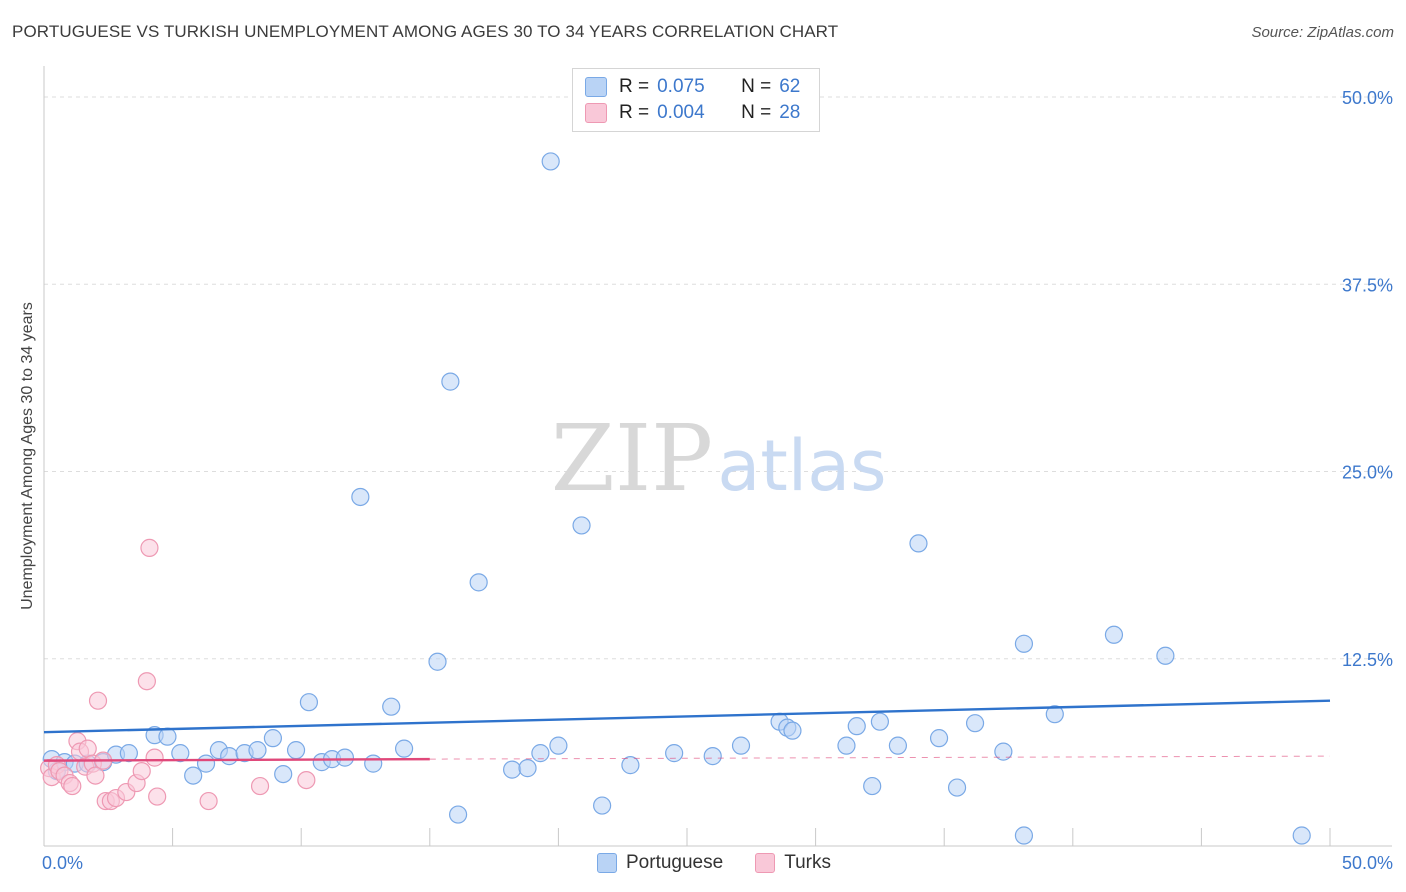 This screenshot has height=892, width=1406. What do you see at coordinates (62, 863) in the screenshot?
I see `x-tick-label: 0.0%` at bounding box center [62, 863].